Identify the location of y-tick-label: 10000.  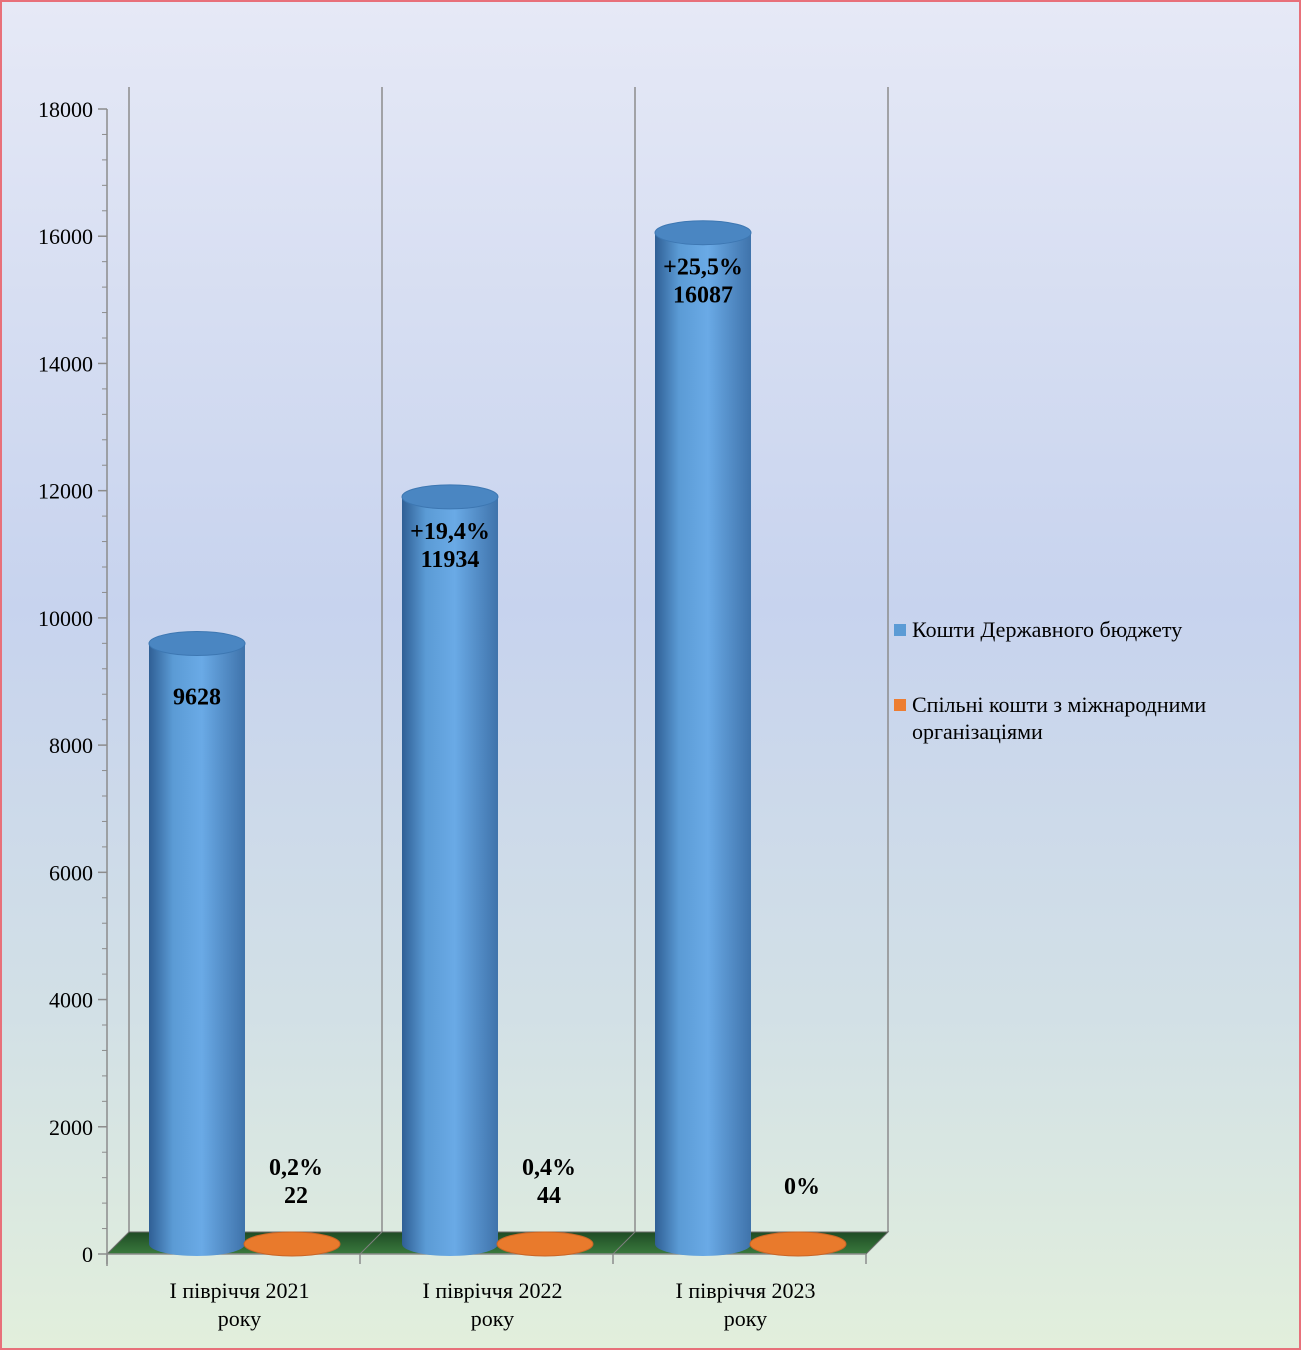
(65, 618).